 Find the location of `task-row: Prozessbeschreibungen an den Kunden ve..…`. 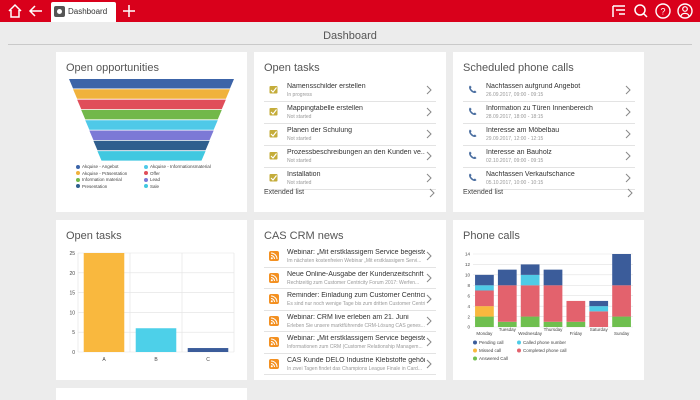

task-row: Prozessbeschreibungen an den Kunden ve..… is located at coordinates (350, 157).